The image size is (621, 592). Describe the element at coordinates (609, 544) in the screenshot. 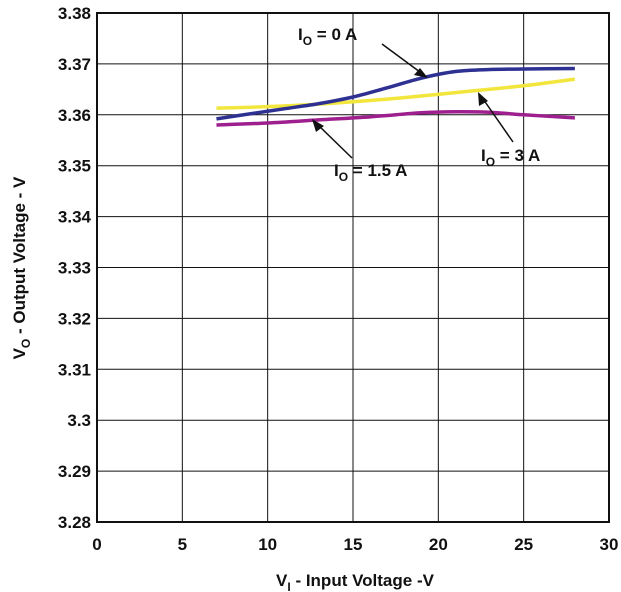

I see `x-tick-label: 30` at that location.